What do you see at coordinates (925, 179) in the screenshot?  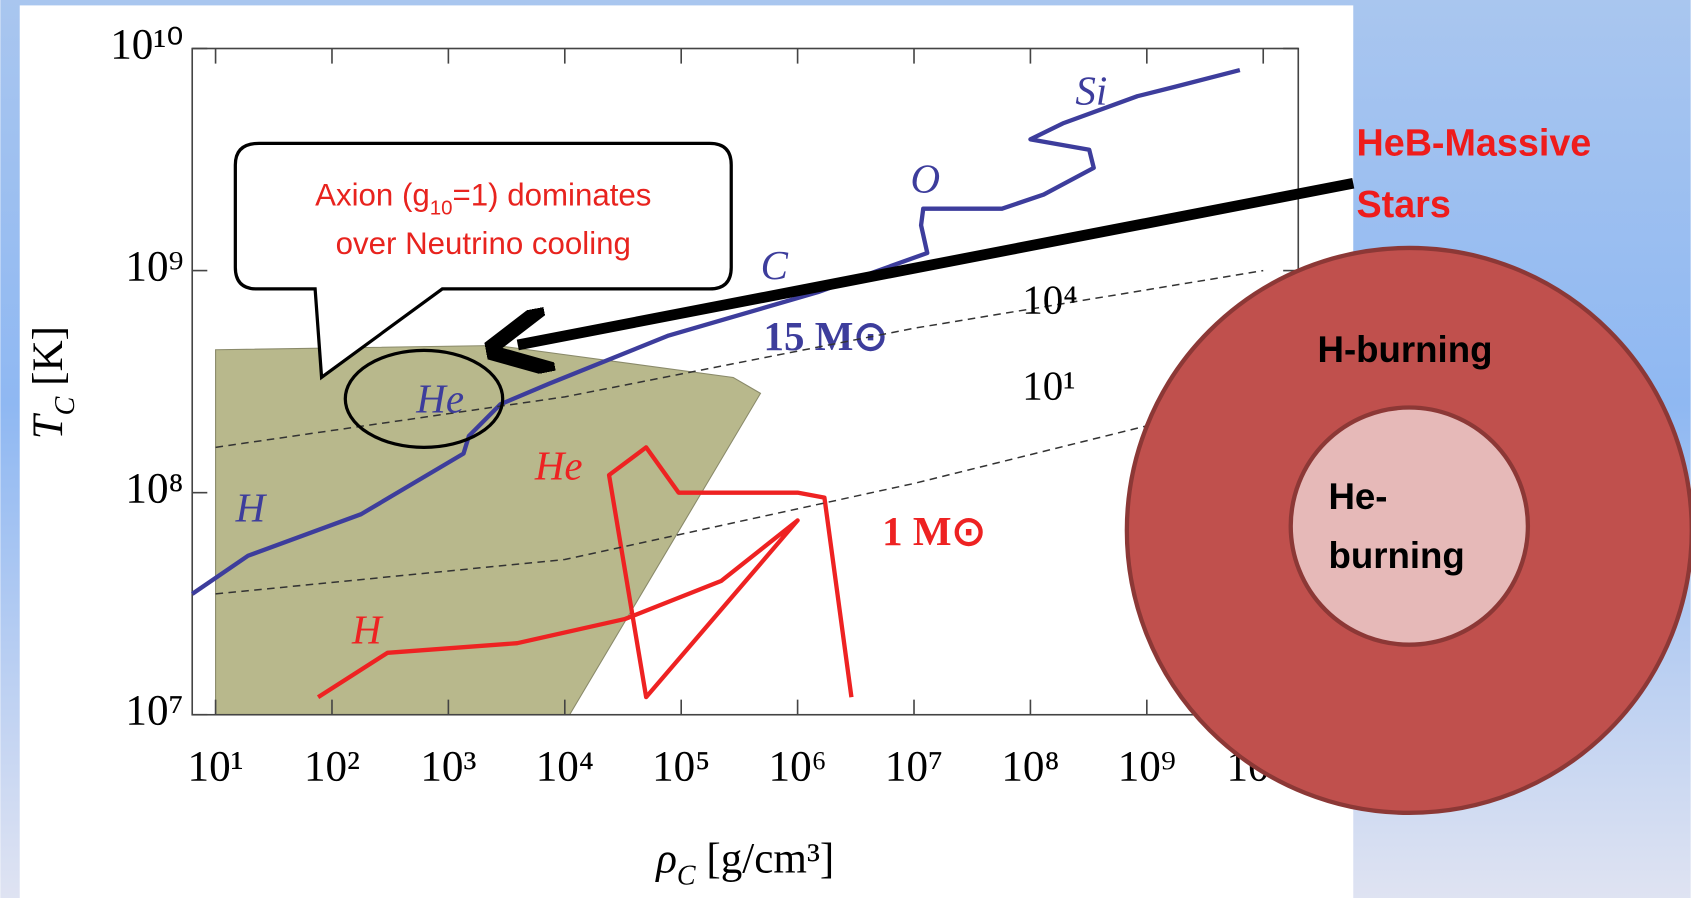 I see `track-annotation: O` at bounding box center [925, 179].